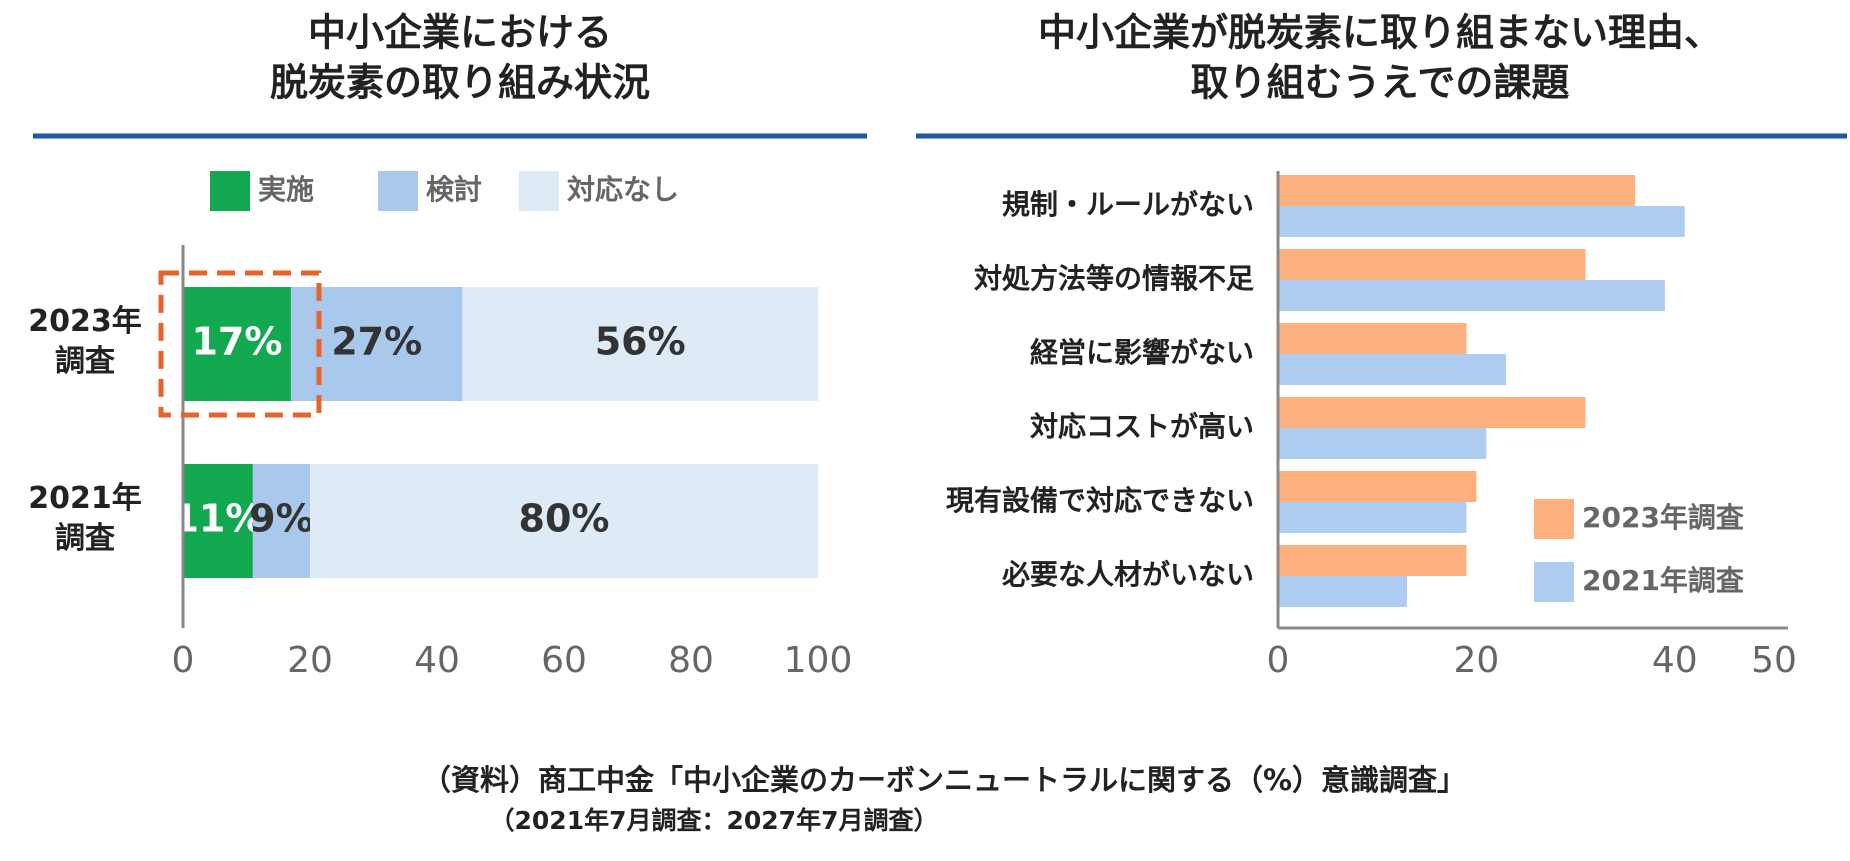 Image resolution: width=1850 pixels, height=861 pixels. Describe the element at coordinates (1114, 278) in the screenshot. I see `category-label: 対処方法等の情報不足` at that location.